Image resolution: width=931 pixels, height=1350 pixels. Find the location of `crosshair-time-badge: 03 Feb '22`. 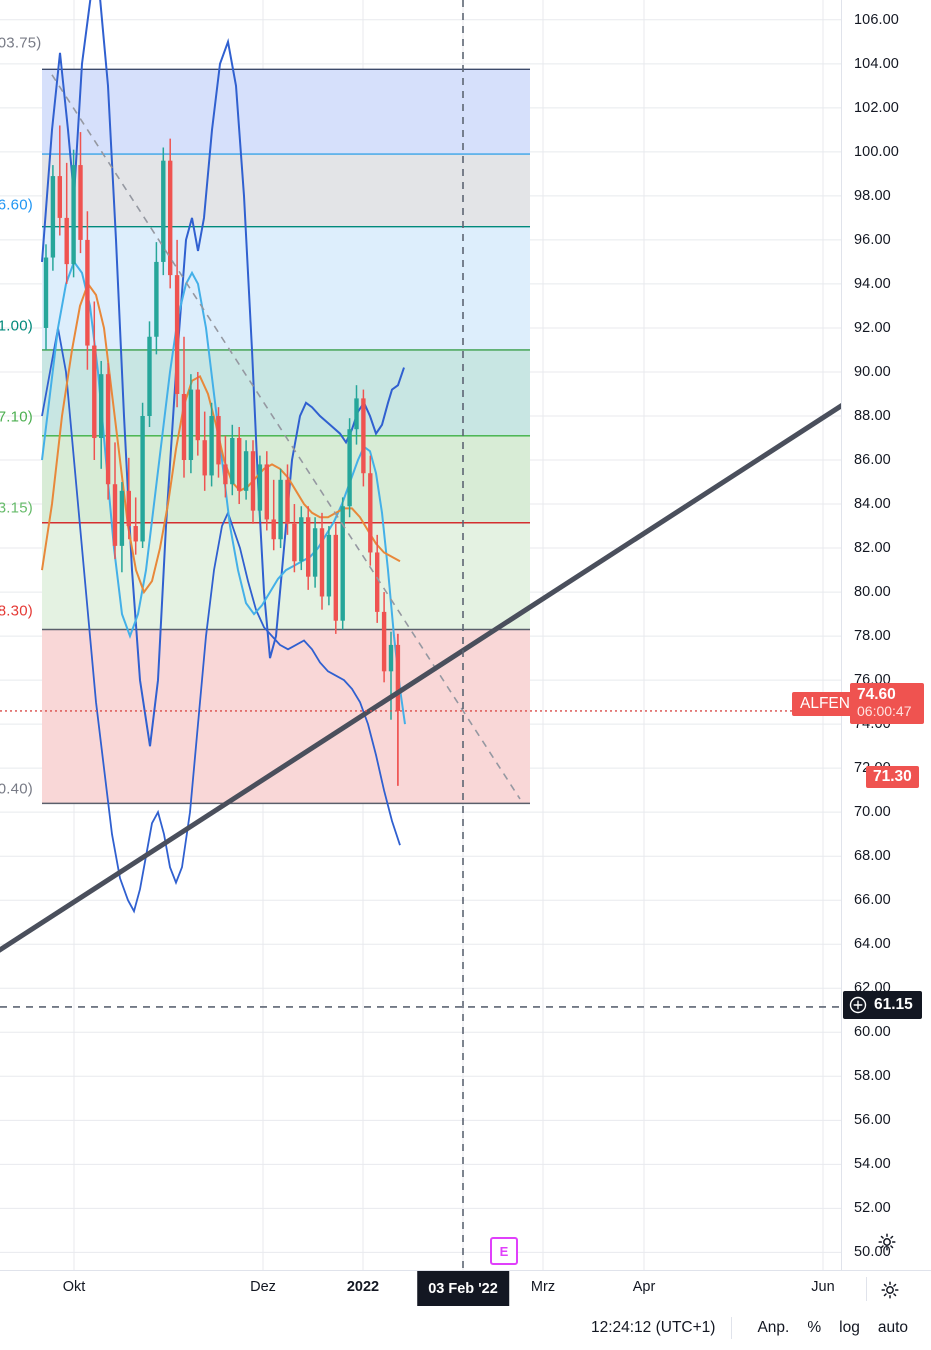

crosshair-time-badge: 03 Feb '22 is located at coordinates (463, 1289).